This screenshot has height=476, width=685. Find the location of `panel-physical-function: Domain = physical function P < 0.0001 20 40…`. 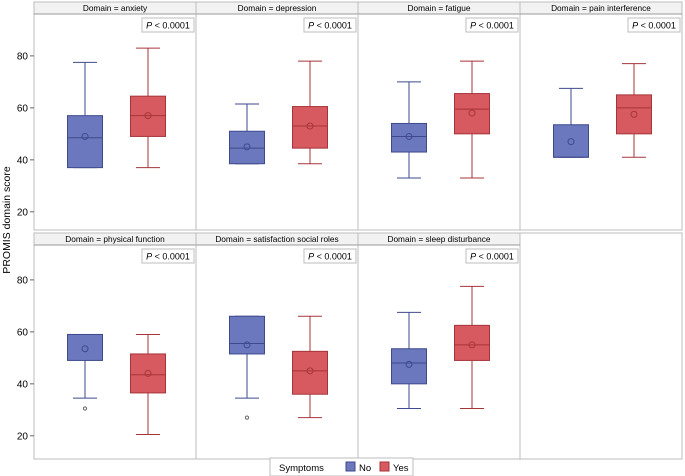

panel-physical-function: Domain = physical function P < 0.0001 20 40… is located at coordinates (107, 346).